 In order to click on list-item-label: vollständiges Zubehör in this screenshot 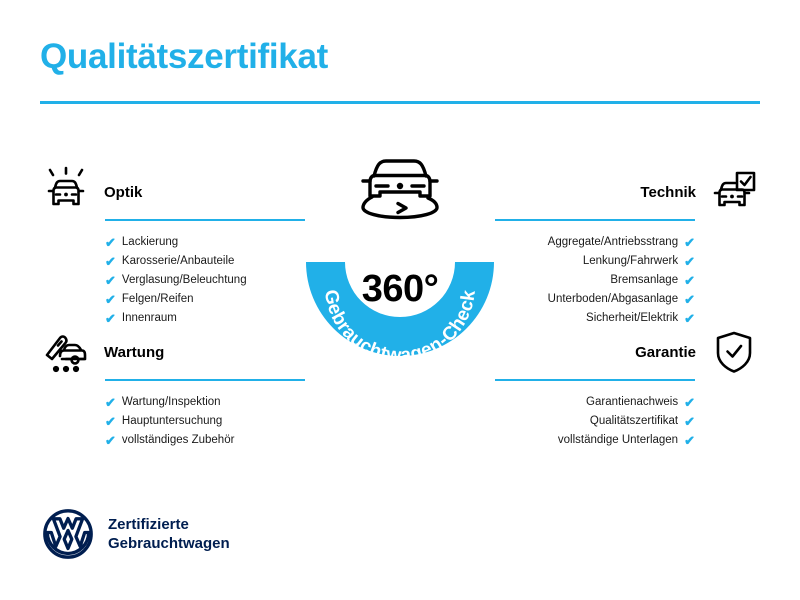, I will do `click(178, 440)`.